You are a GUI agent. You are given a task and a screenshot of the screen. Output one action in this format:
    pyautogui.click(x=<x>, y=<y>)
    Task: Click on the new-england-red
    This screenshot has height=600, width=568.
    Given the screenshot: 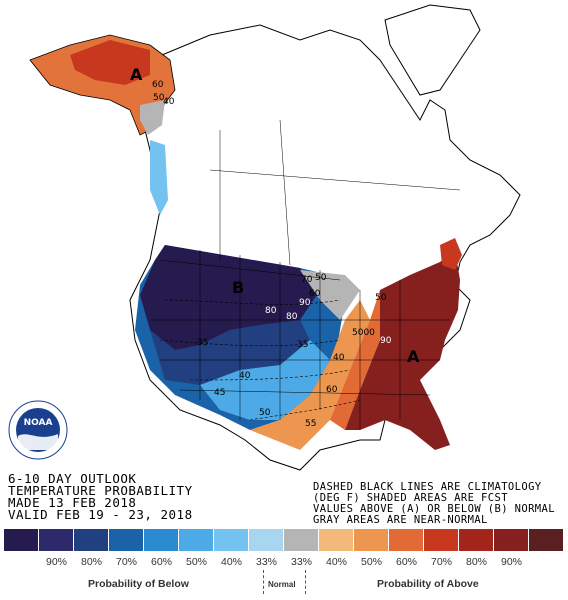 What is the action you would take?
    pyautogui.click(x=451, y=254)
    